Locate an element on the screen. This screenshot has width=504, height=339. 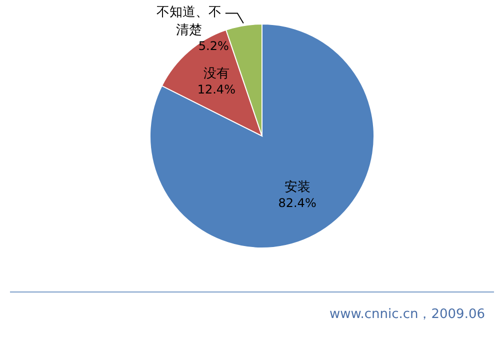
slice-label: 安装 is located at coordinates (297, 187).